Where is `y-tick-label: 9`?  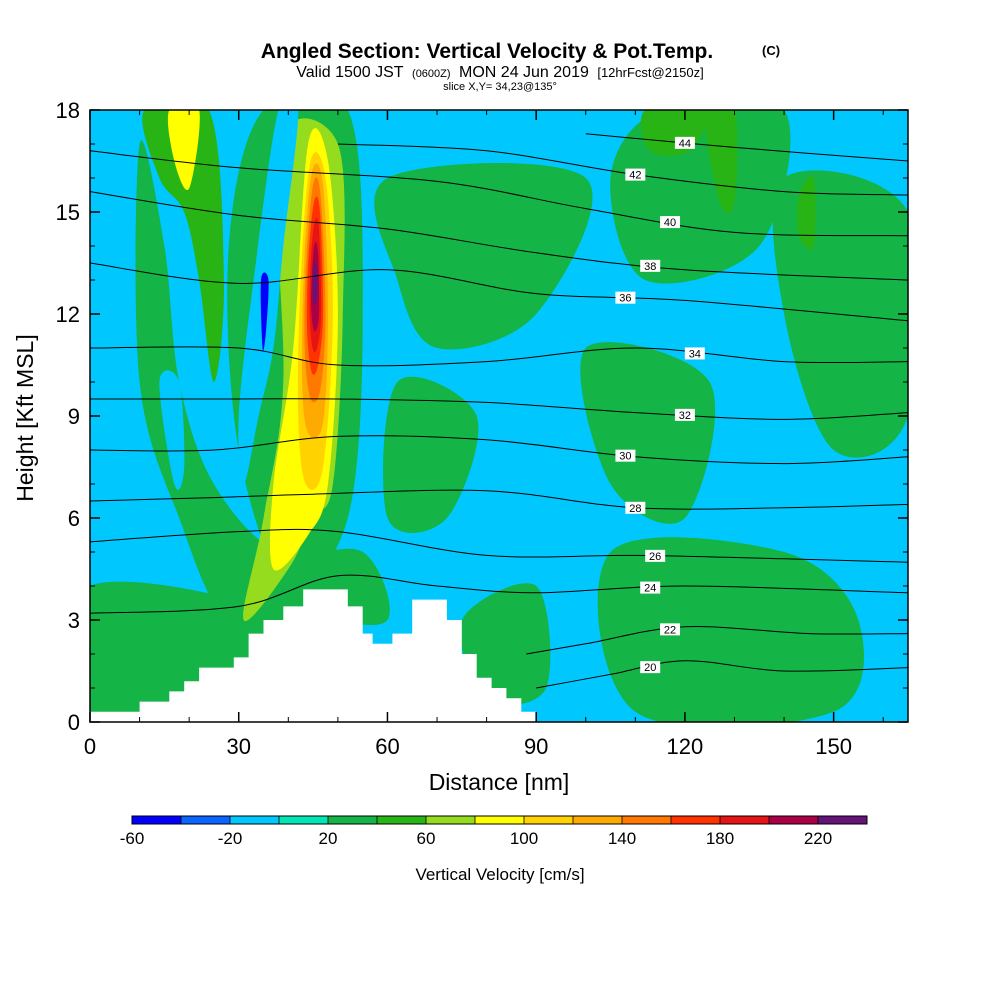 y-tick-label: 9 is located at coordinates (74, 416).